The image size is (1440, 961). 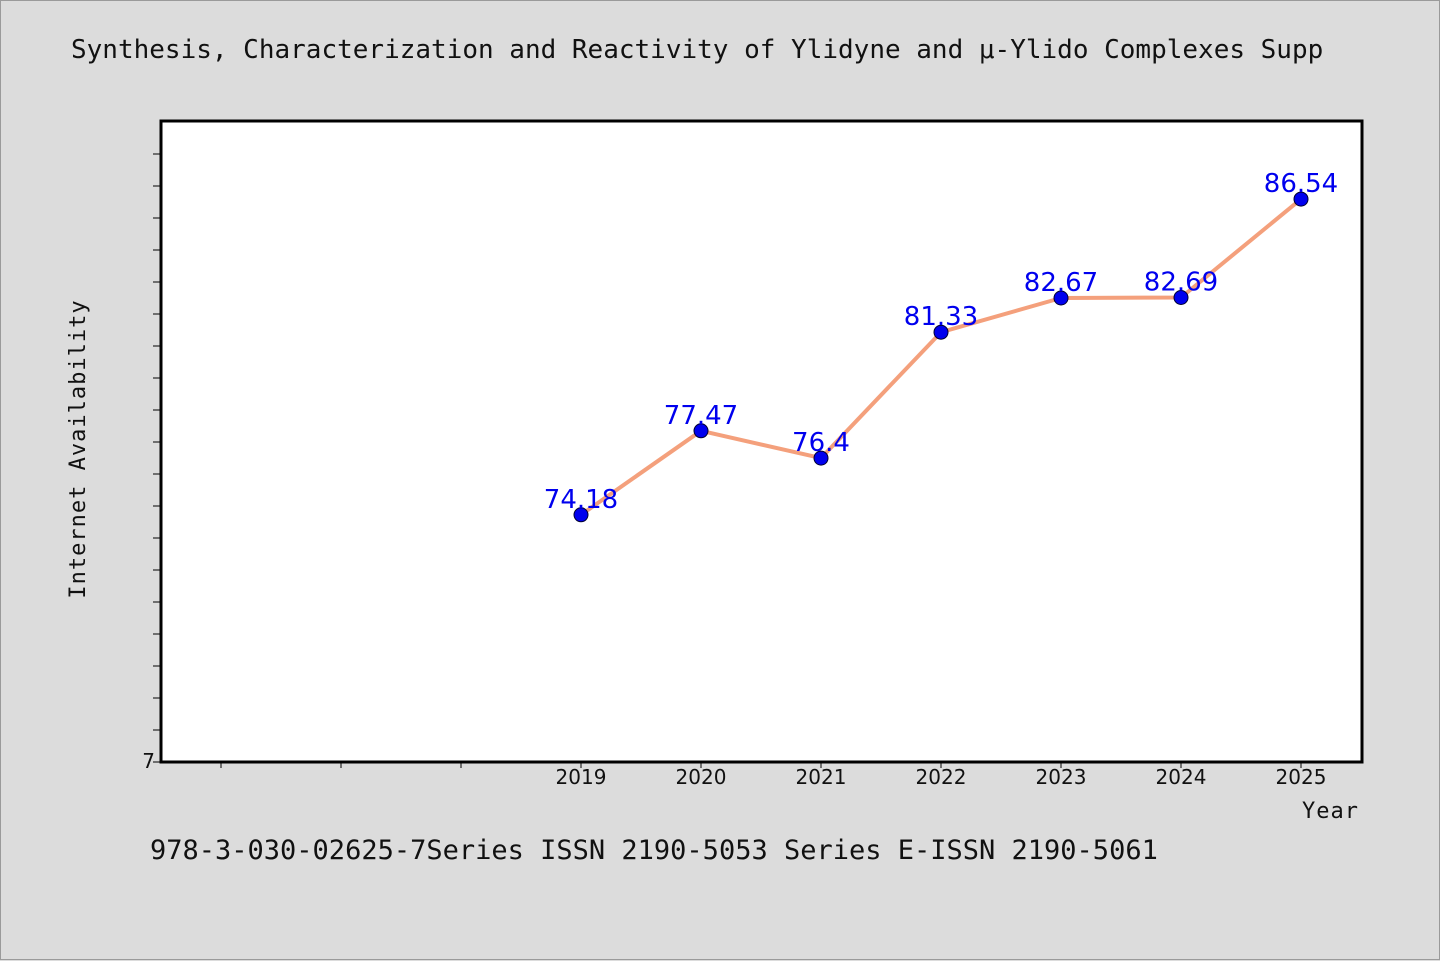 I want to click on x-tick-label: 2025, so click(x=1301, y=777).